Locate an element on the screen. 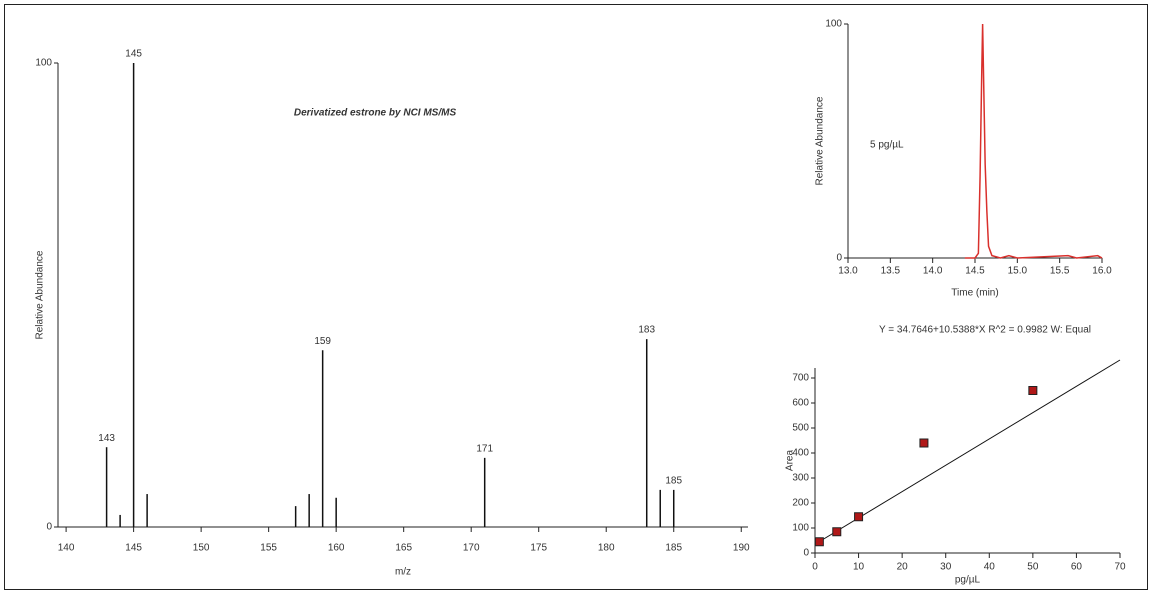 This screenshot has width=1151, height=593. x-tick-label: 15.5 is located at coordinates (1060, 271).